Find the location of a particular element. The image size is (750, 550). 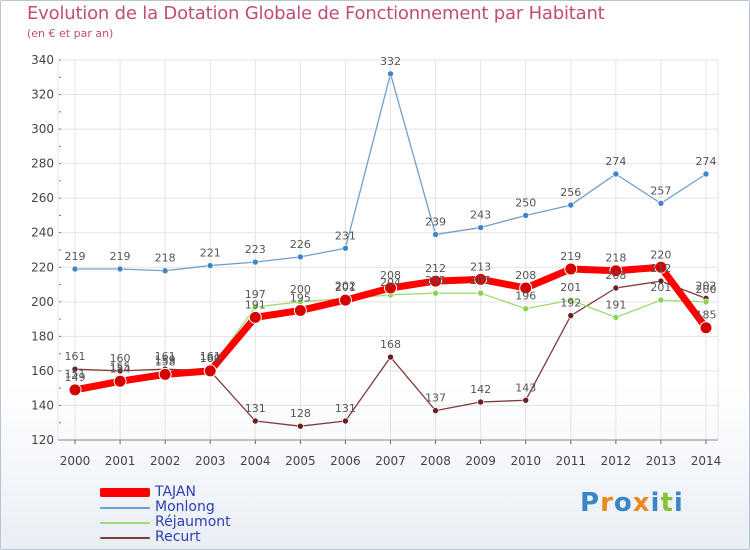

logo-letter: t is located at coordinates (667, 503).